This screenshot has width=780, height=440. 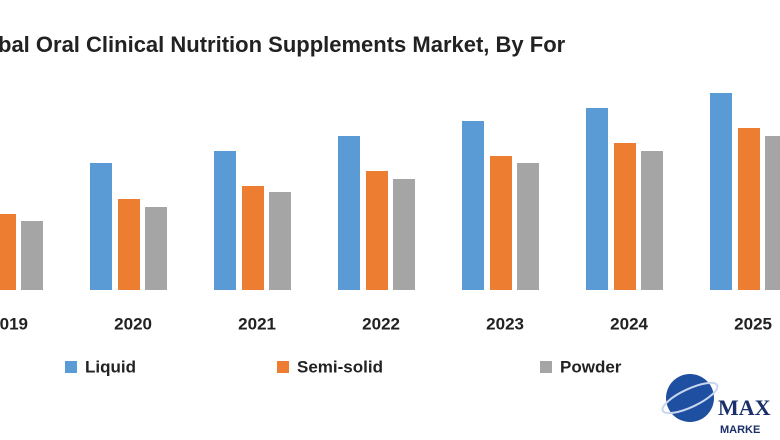 What do you see at coordinates (110, 366) in the screenshot?
I see `legend-label: Liquid` at bounding box center [110, 366].